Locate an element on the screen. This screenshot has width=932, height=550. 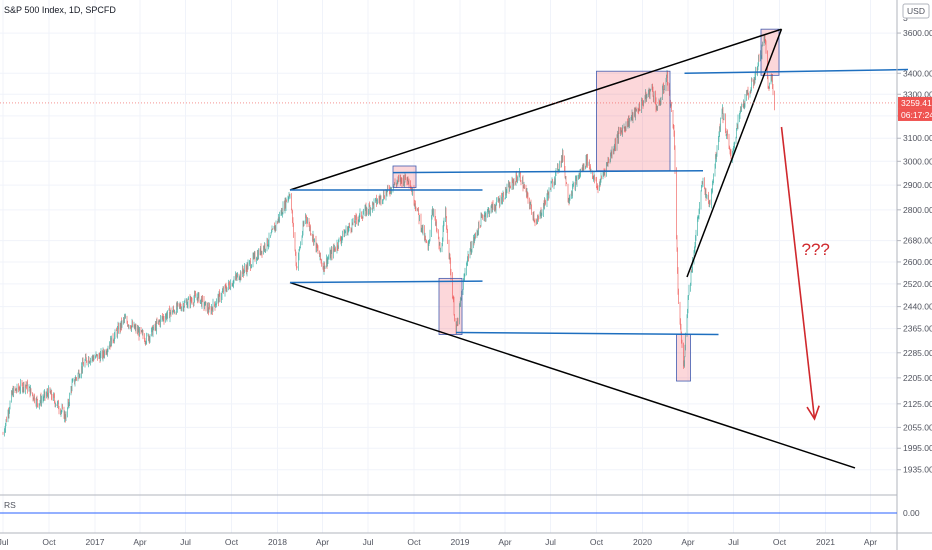
price-tick-label: 2900.00 is located at coordinates (917, 185).